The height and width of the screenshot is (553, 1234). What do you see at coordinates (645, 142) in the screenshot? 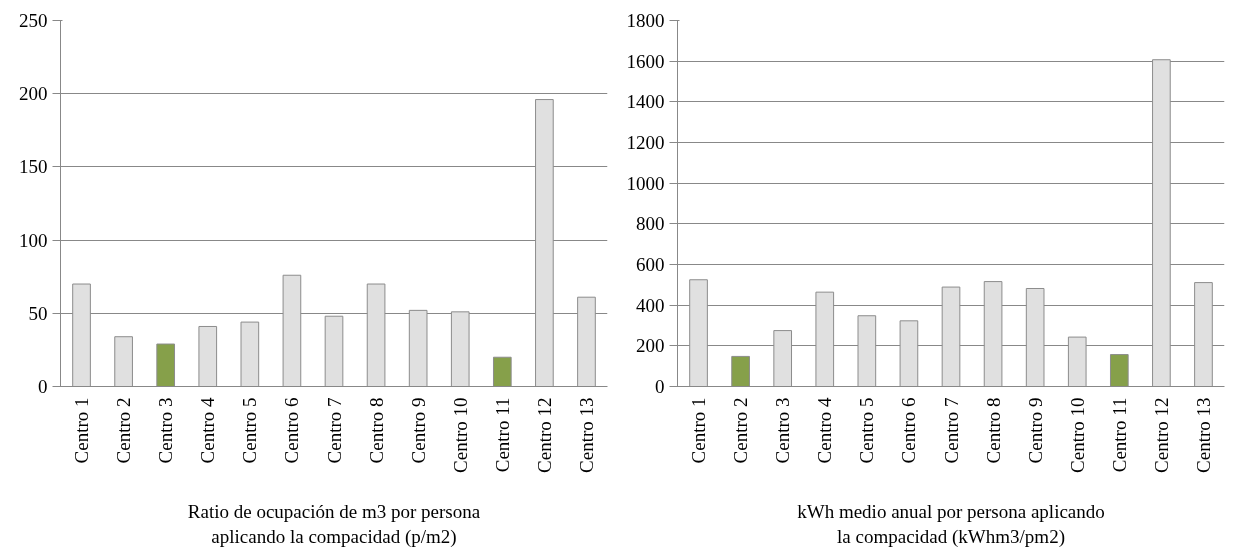
I see `y-tick-label: 1200` at bounding box center [645, 142].